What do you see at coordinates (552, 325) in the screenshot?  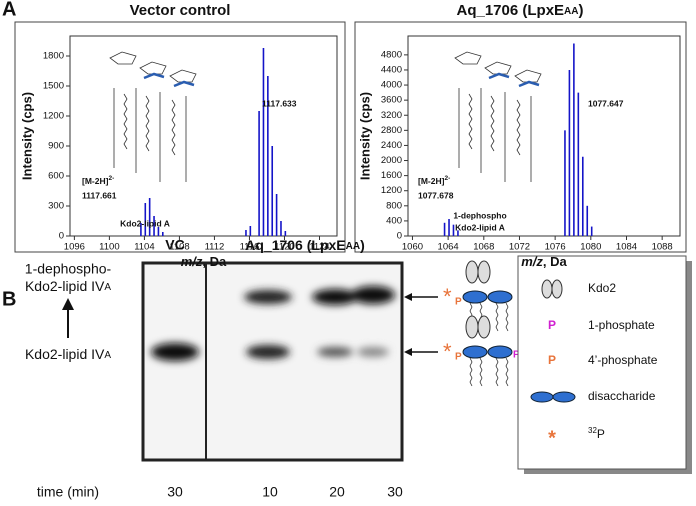 I see `legend-symbol: P` at bounding box center [552, 325].